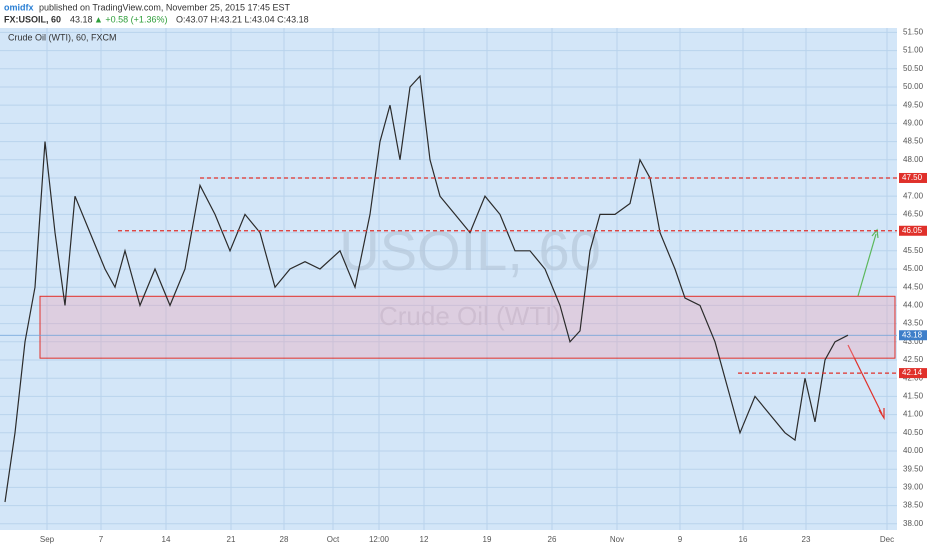 The height and width of the screenshot is (555, 932). I want to click on x-tick-label: 7, so click(101, 539).